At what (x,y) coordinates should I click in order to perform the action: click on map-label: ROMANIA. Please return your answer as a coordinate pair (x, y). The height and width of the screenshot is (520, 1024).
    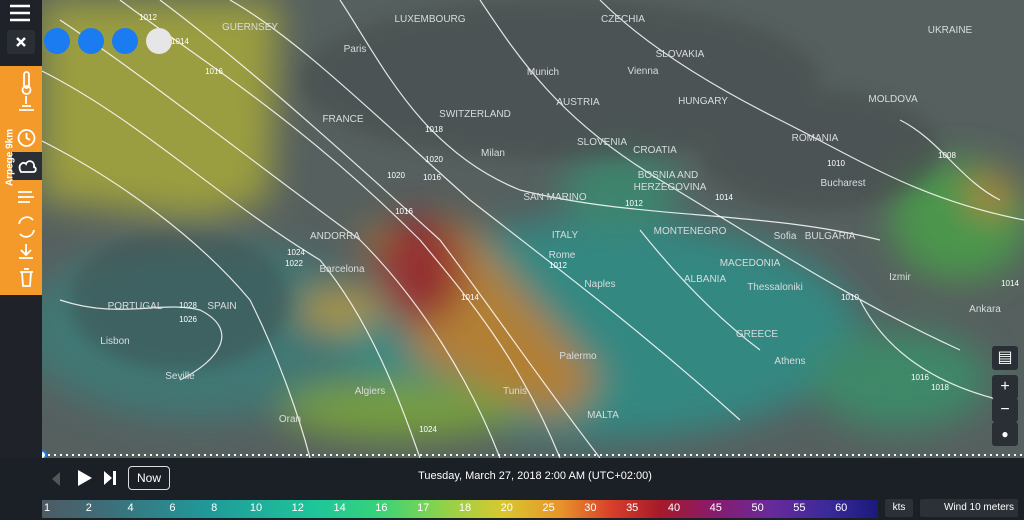
    Looking at the image, I should click on (815, 138).